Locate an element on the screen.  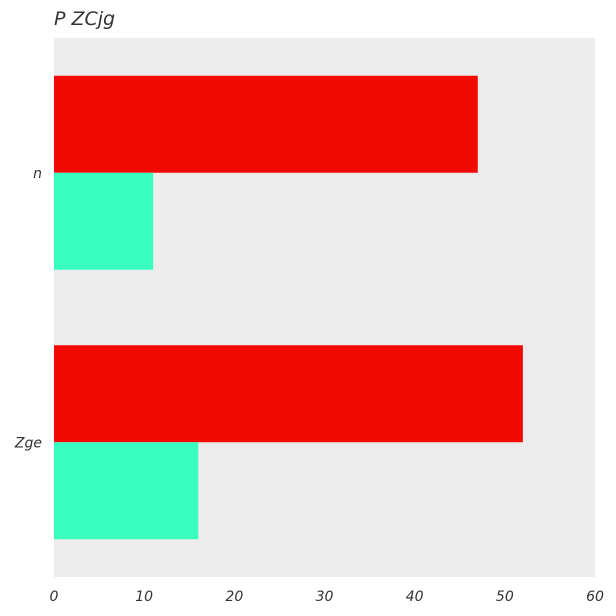
chart-title: P ZCjg is located at coordinates (85, 19).